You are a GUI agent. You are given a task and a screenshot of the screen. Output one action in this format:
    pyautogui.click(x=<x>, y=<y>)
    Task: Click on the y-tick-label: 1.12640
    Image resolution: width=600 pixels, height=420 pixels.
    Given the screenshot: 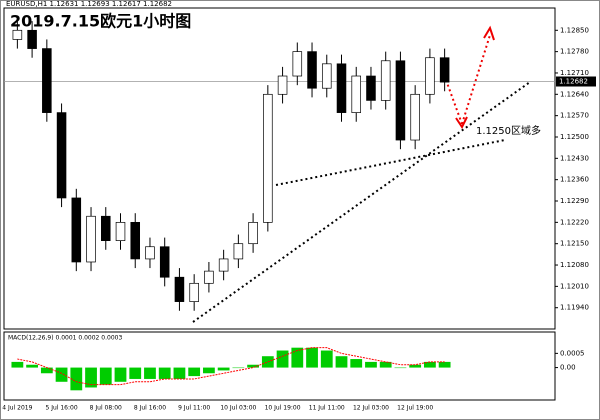 What is the action you would take?
    pyautogui.click(x=574, y=94)
    